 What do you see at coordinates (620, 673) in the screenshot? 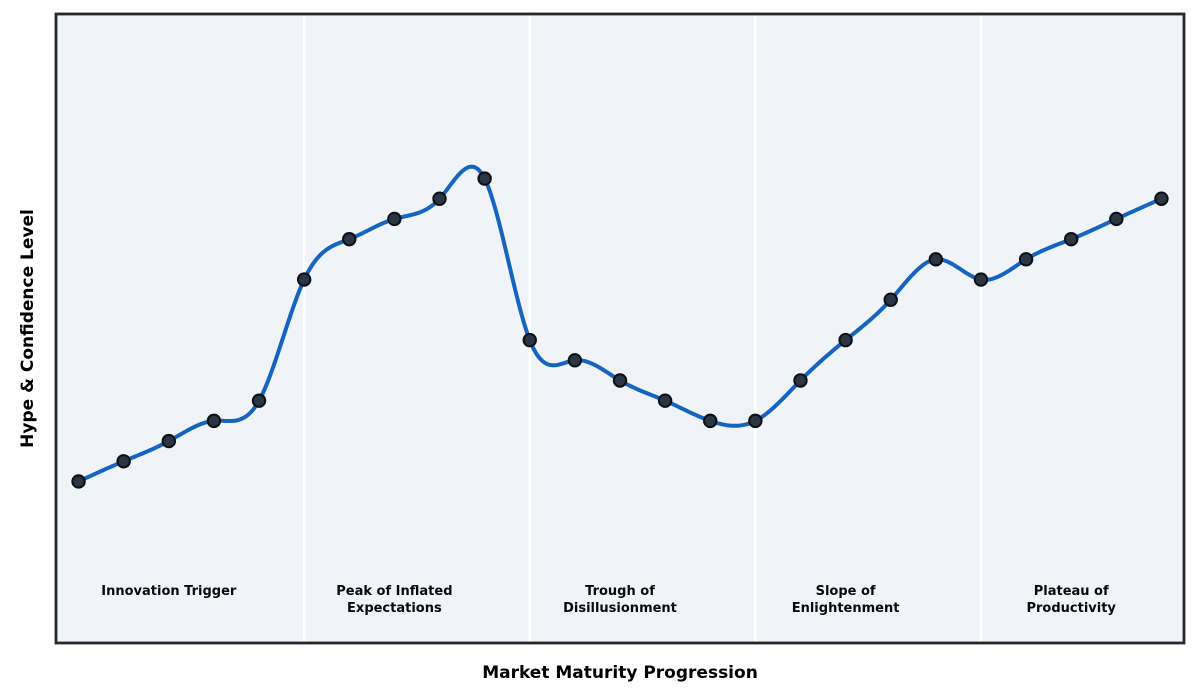
I see `x-axis-label: Market Maturity Progression` at bounding box center [620, 673].